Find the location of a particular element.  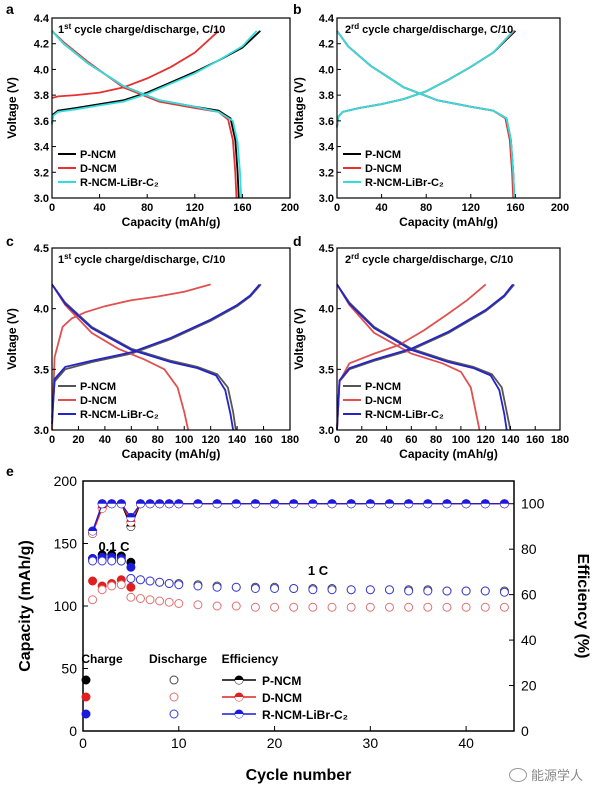

x-tick-label: 120 is located at coordinates (210, 440).